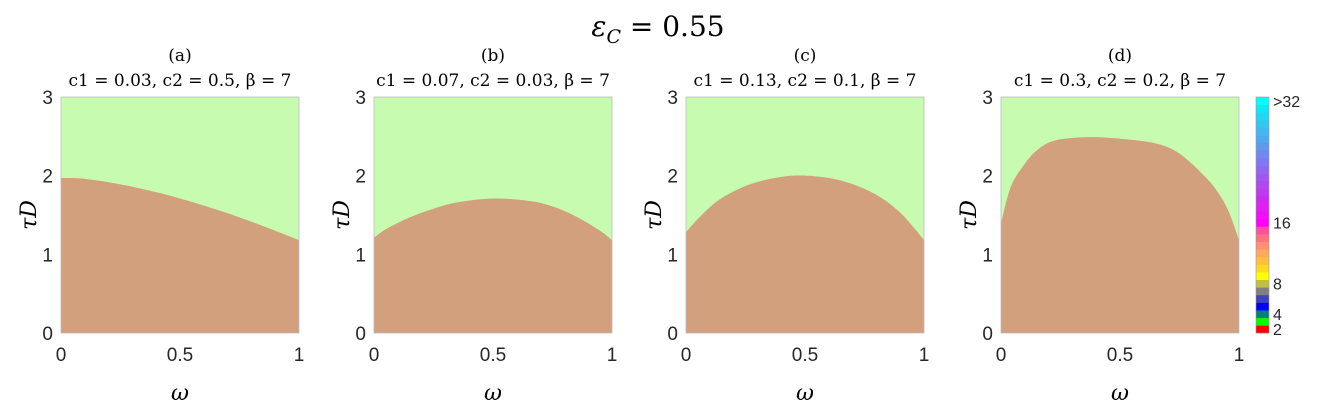 Image resolution: width=1317 pixels, height=411 pixels. Describe the element at coordinates (1277, 285) in the screenshot. I see `colorbar-tick-label: 8` at that location.